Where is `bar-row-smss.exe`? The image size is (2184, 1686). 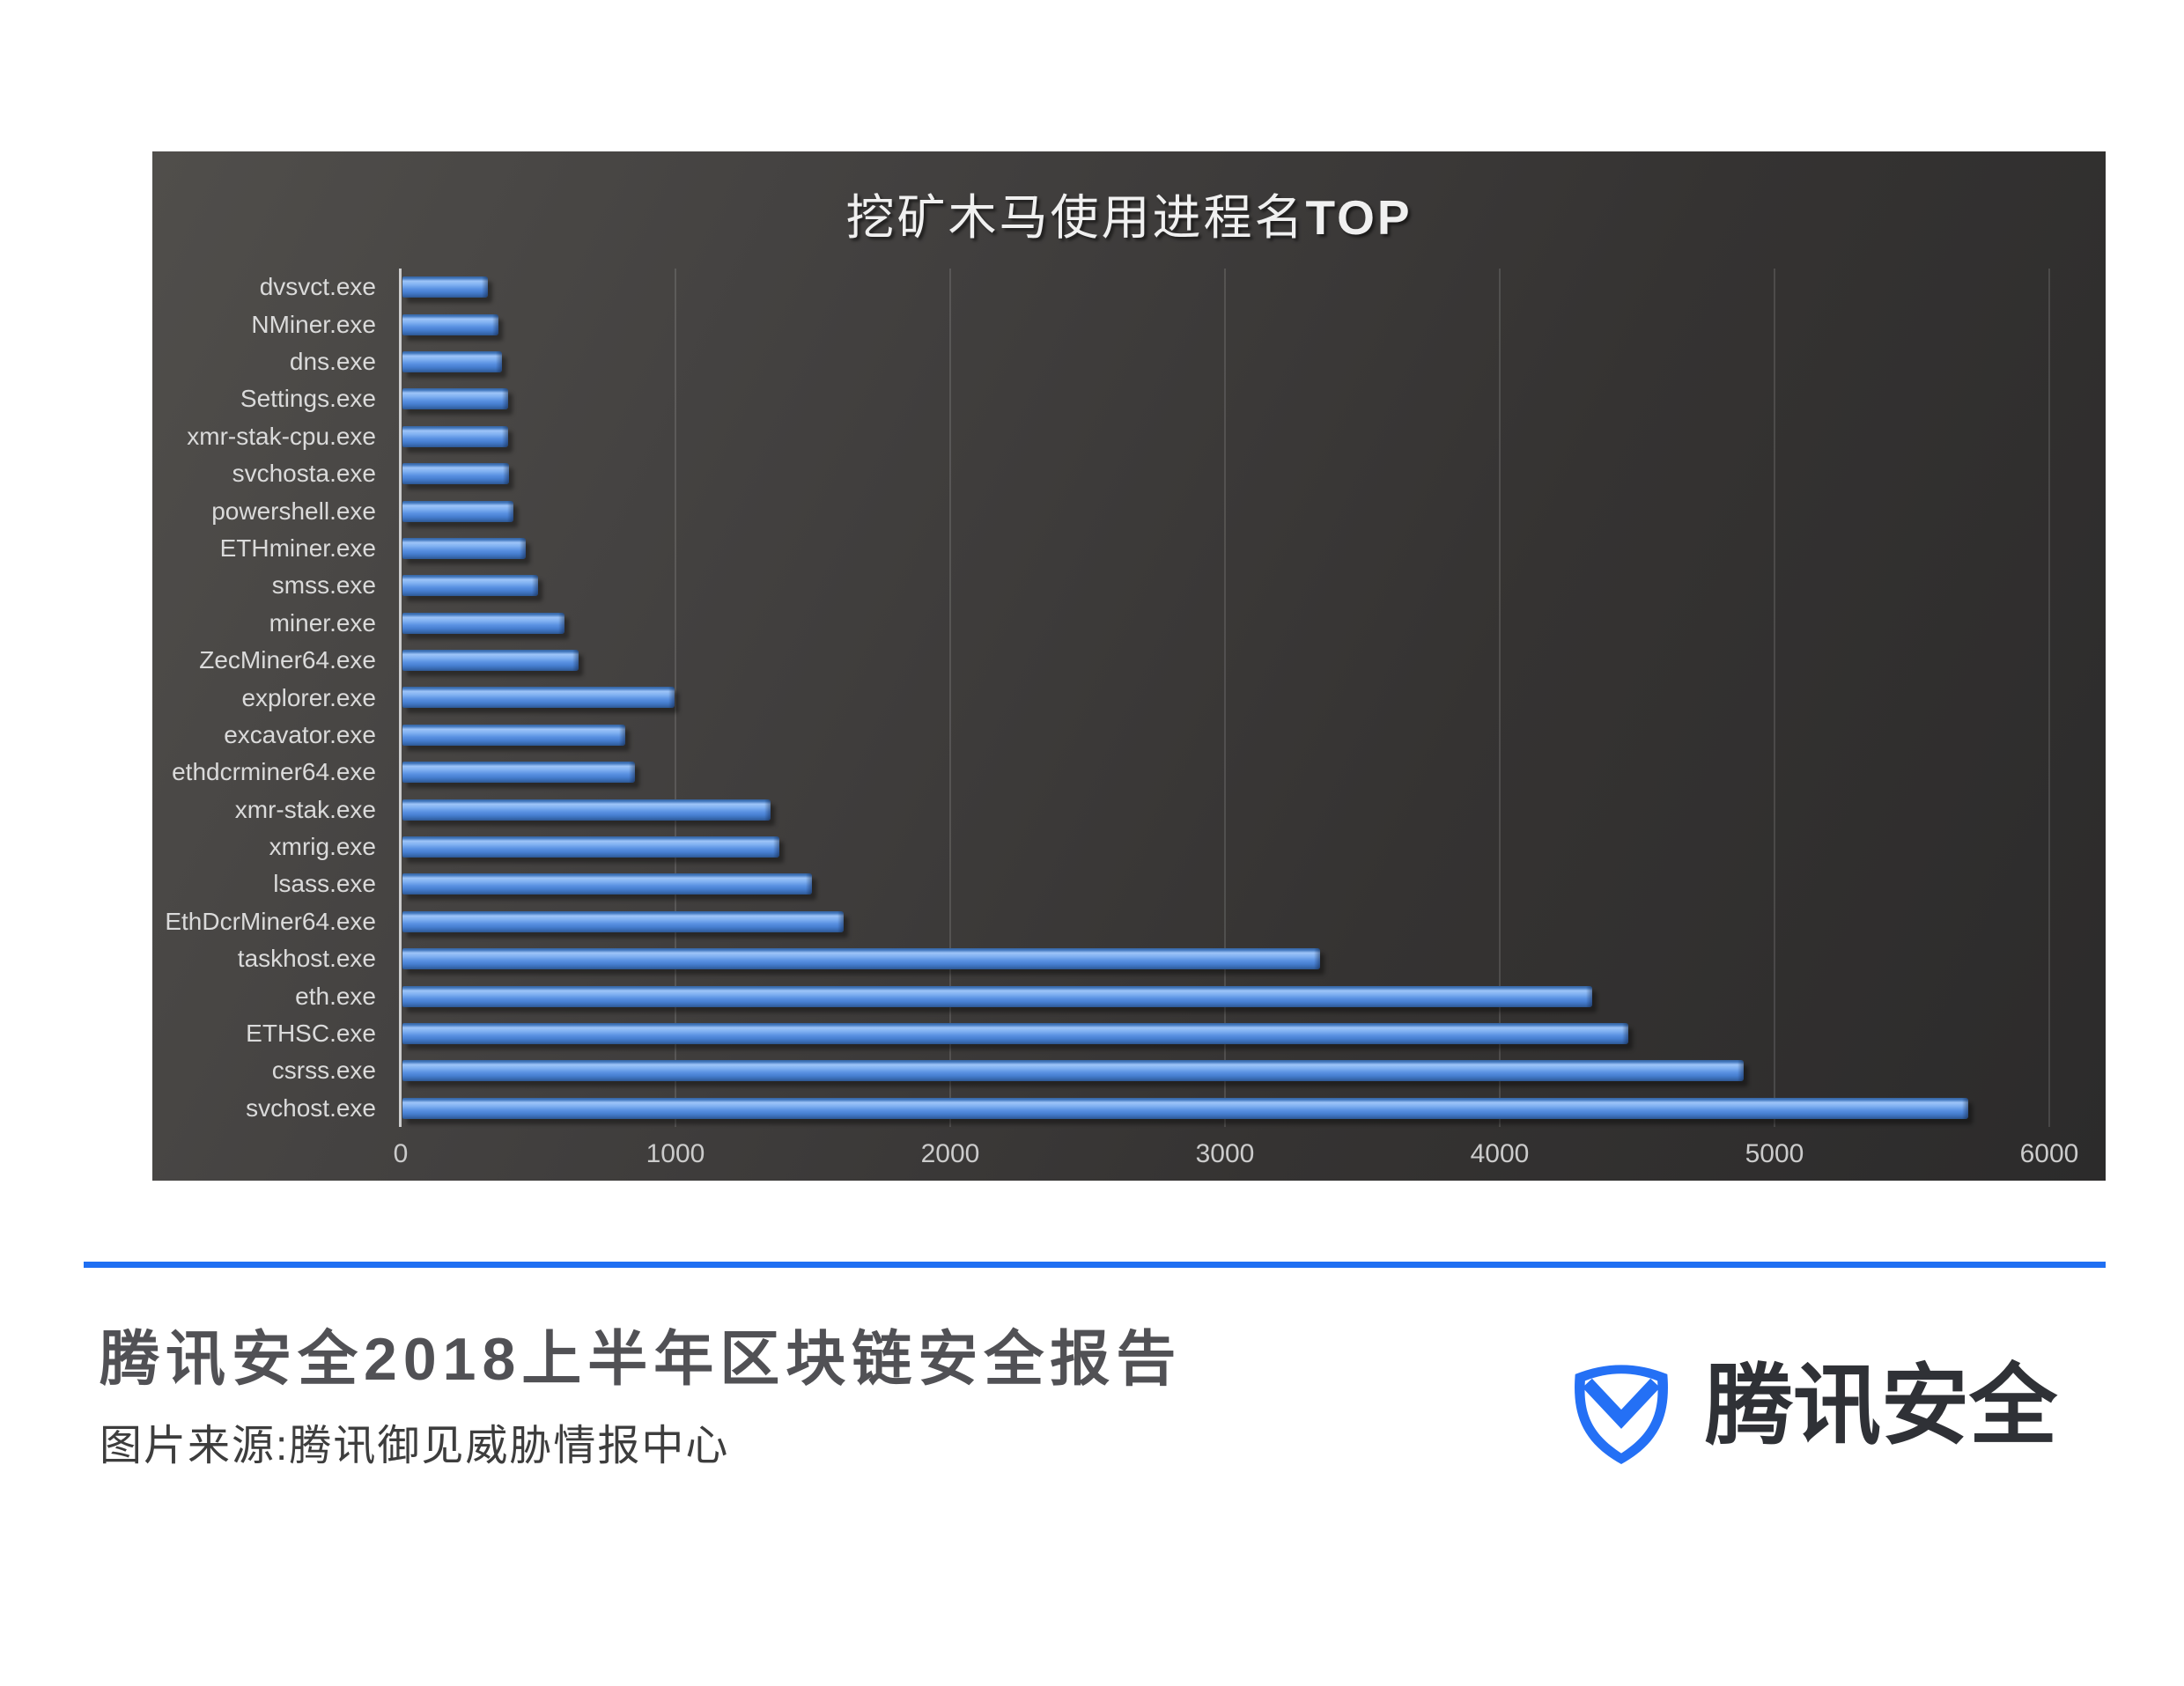 bar-row-smss.exe is located at coordinates (1225, 585).